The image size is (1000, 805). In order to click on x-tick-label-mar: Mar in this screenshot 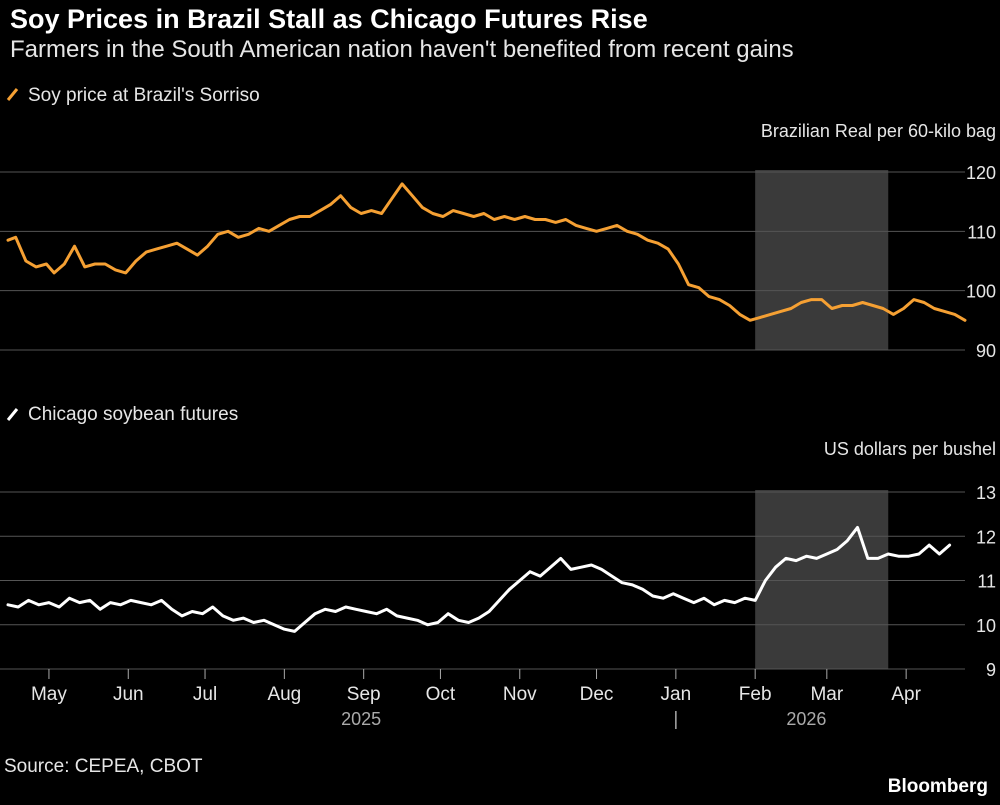, I will do `click(826, 694)`.